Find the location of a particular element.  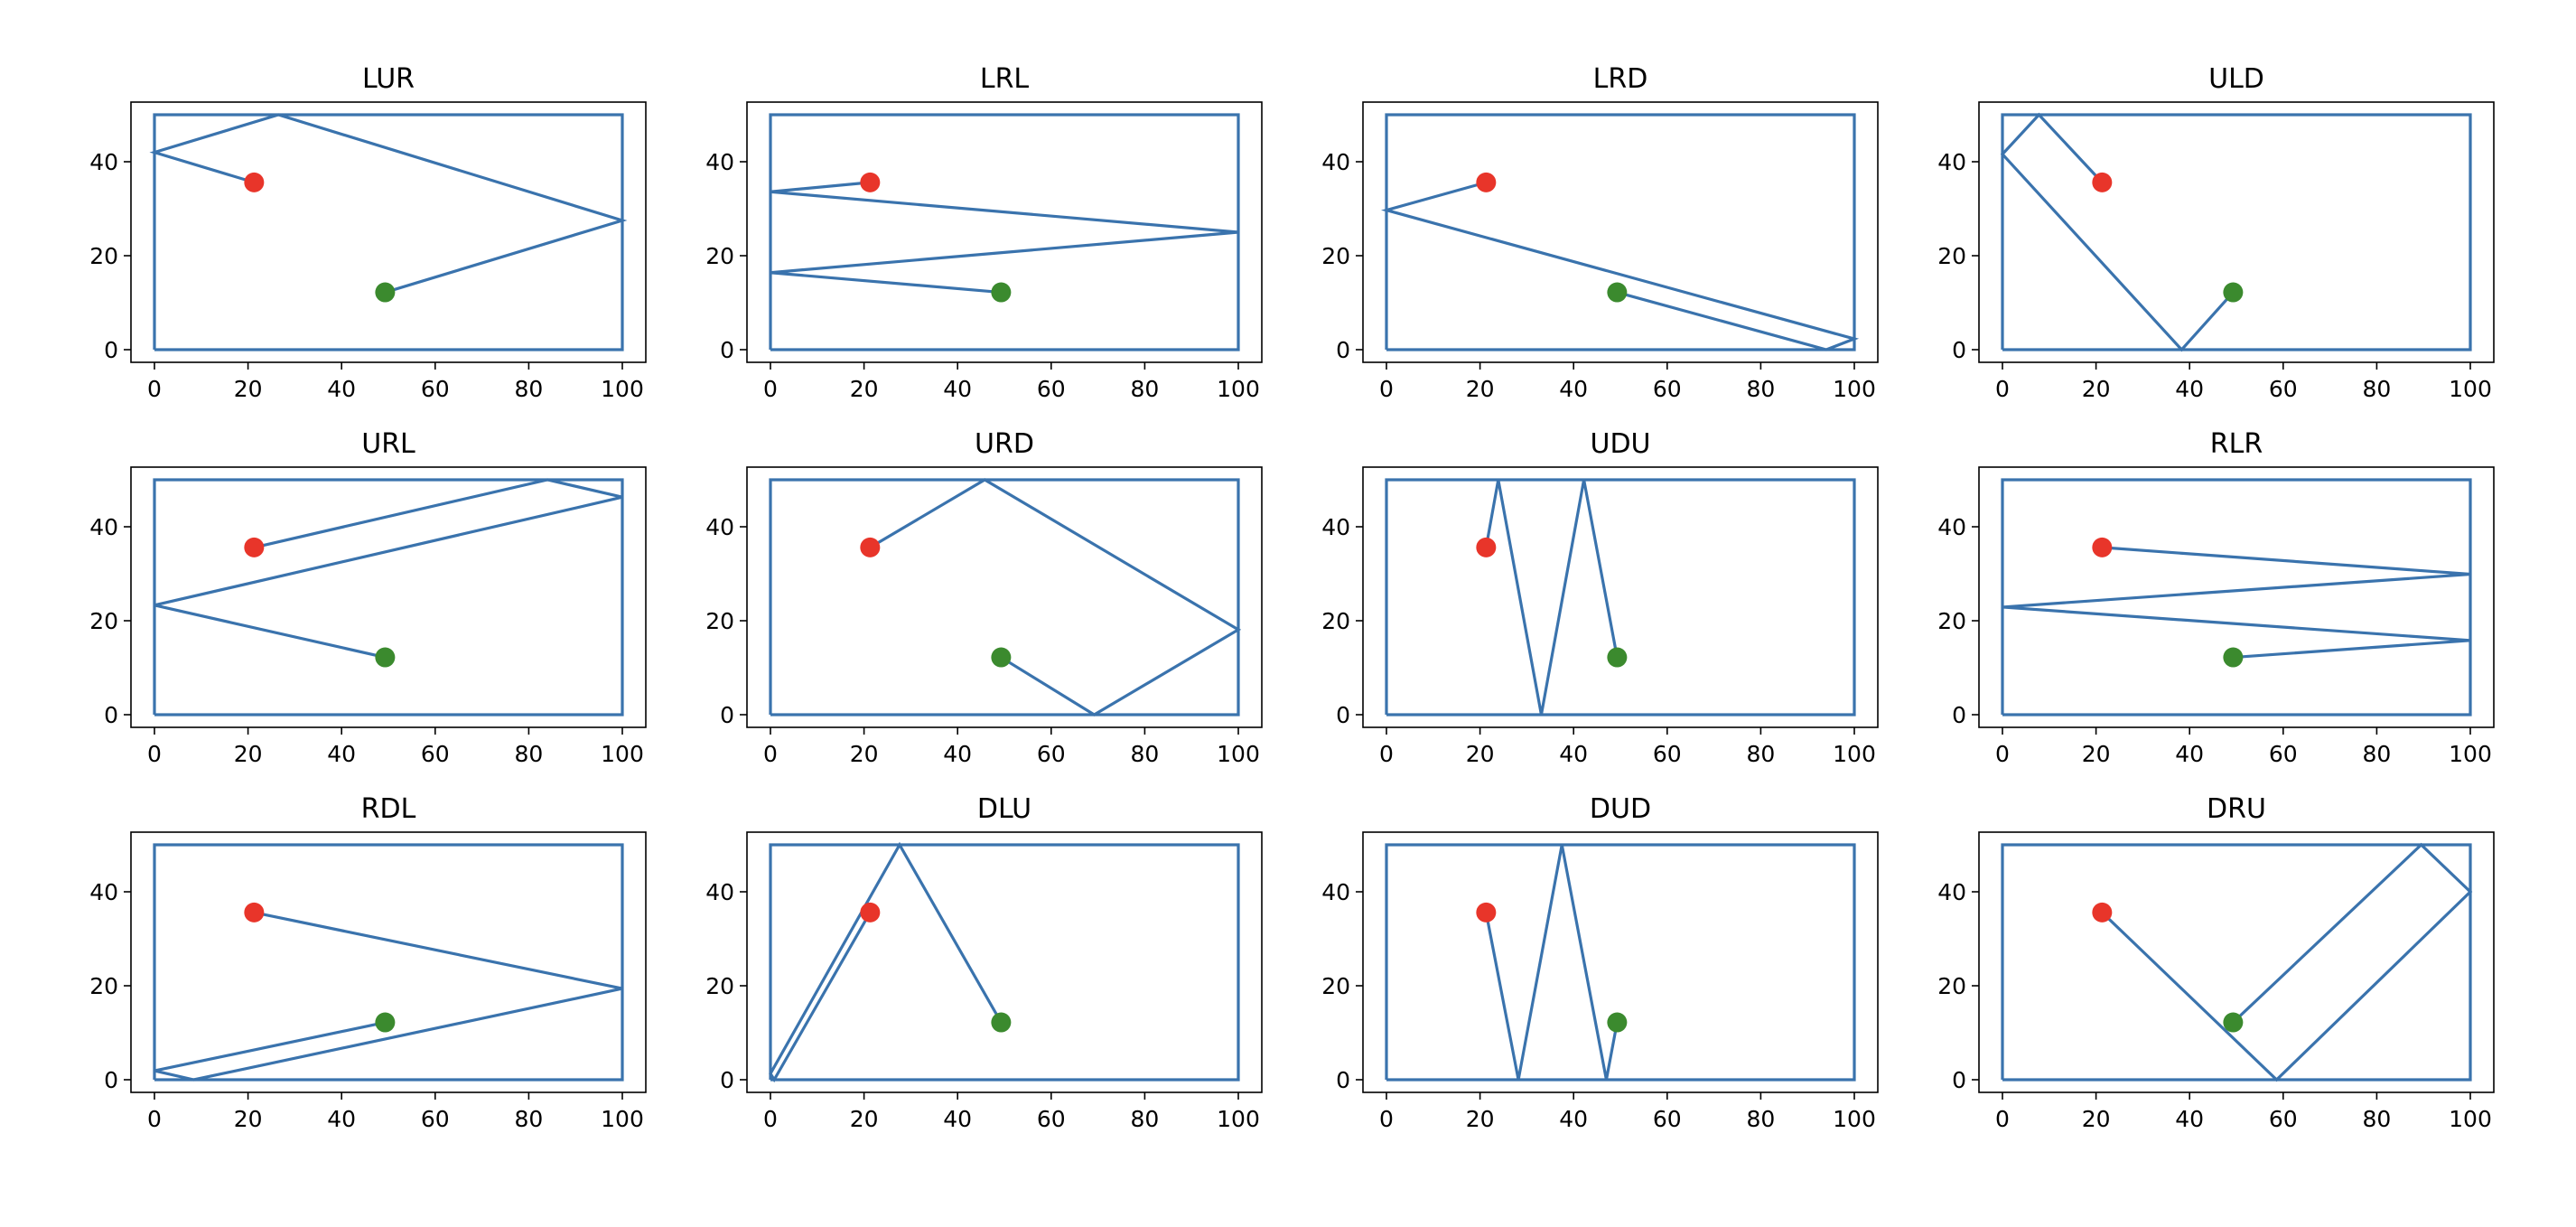

panel-uld: ULD 0 20 40 60 80 100 0 20 40 is located at coordinates (2216, 233).